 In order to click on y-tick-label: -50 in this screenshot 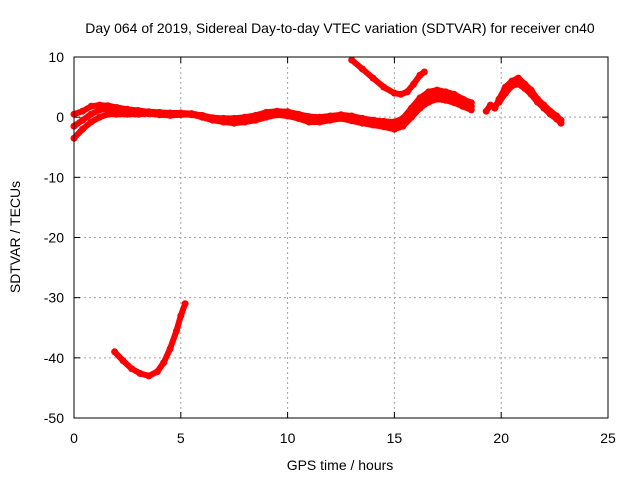, I will do `click(54, 418)`.